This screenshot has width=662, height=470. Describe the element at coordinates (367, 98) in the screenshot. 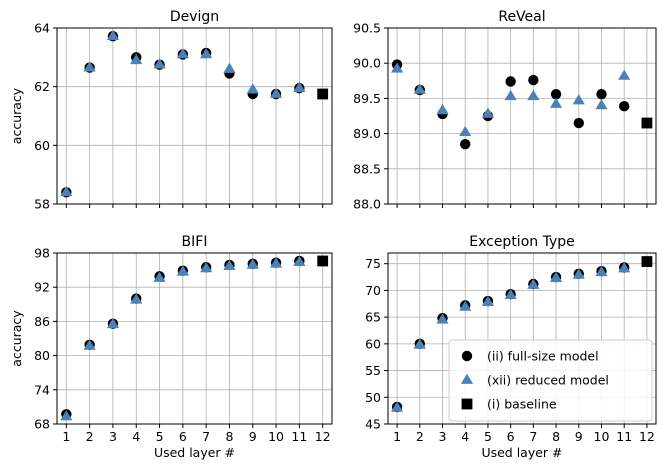

I see `y-tick-label: 89.5` at that location.